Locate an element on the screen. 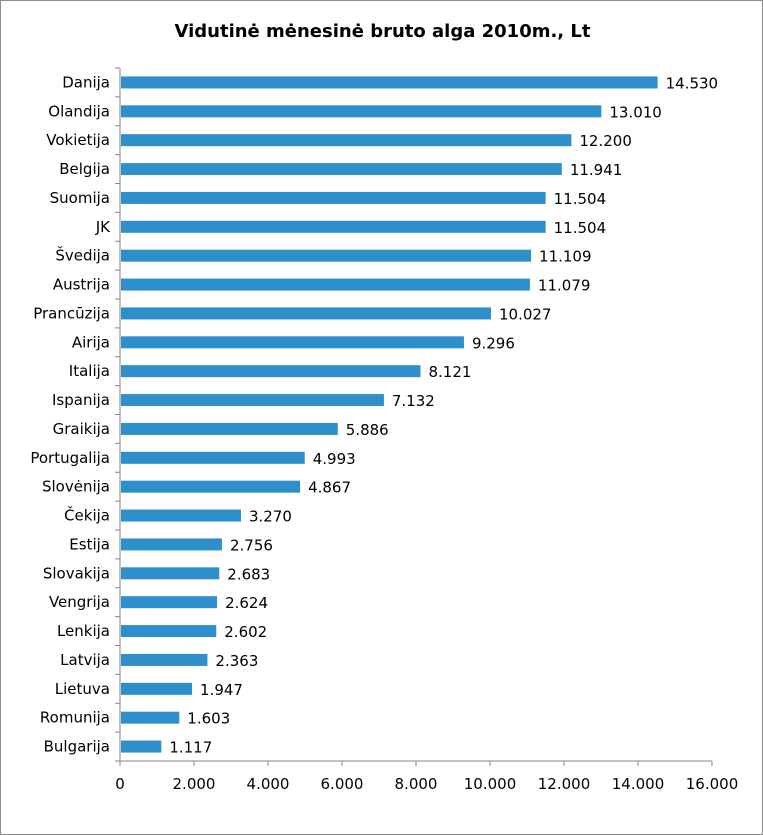 The height and width of the screenshot is (835, 763). value-label: 11.941 is located at coordinates (596, 170).